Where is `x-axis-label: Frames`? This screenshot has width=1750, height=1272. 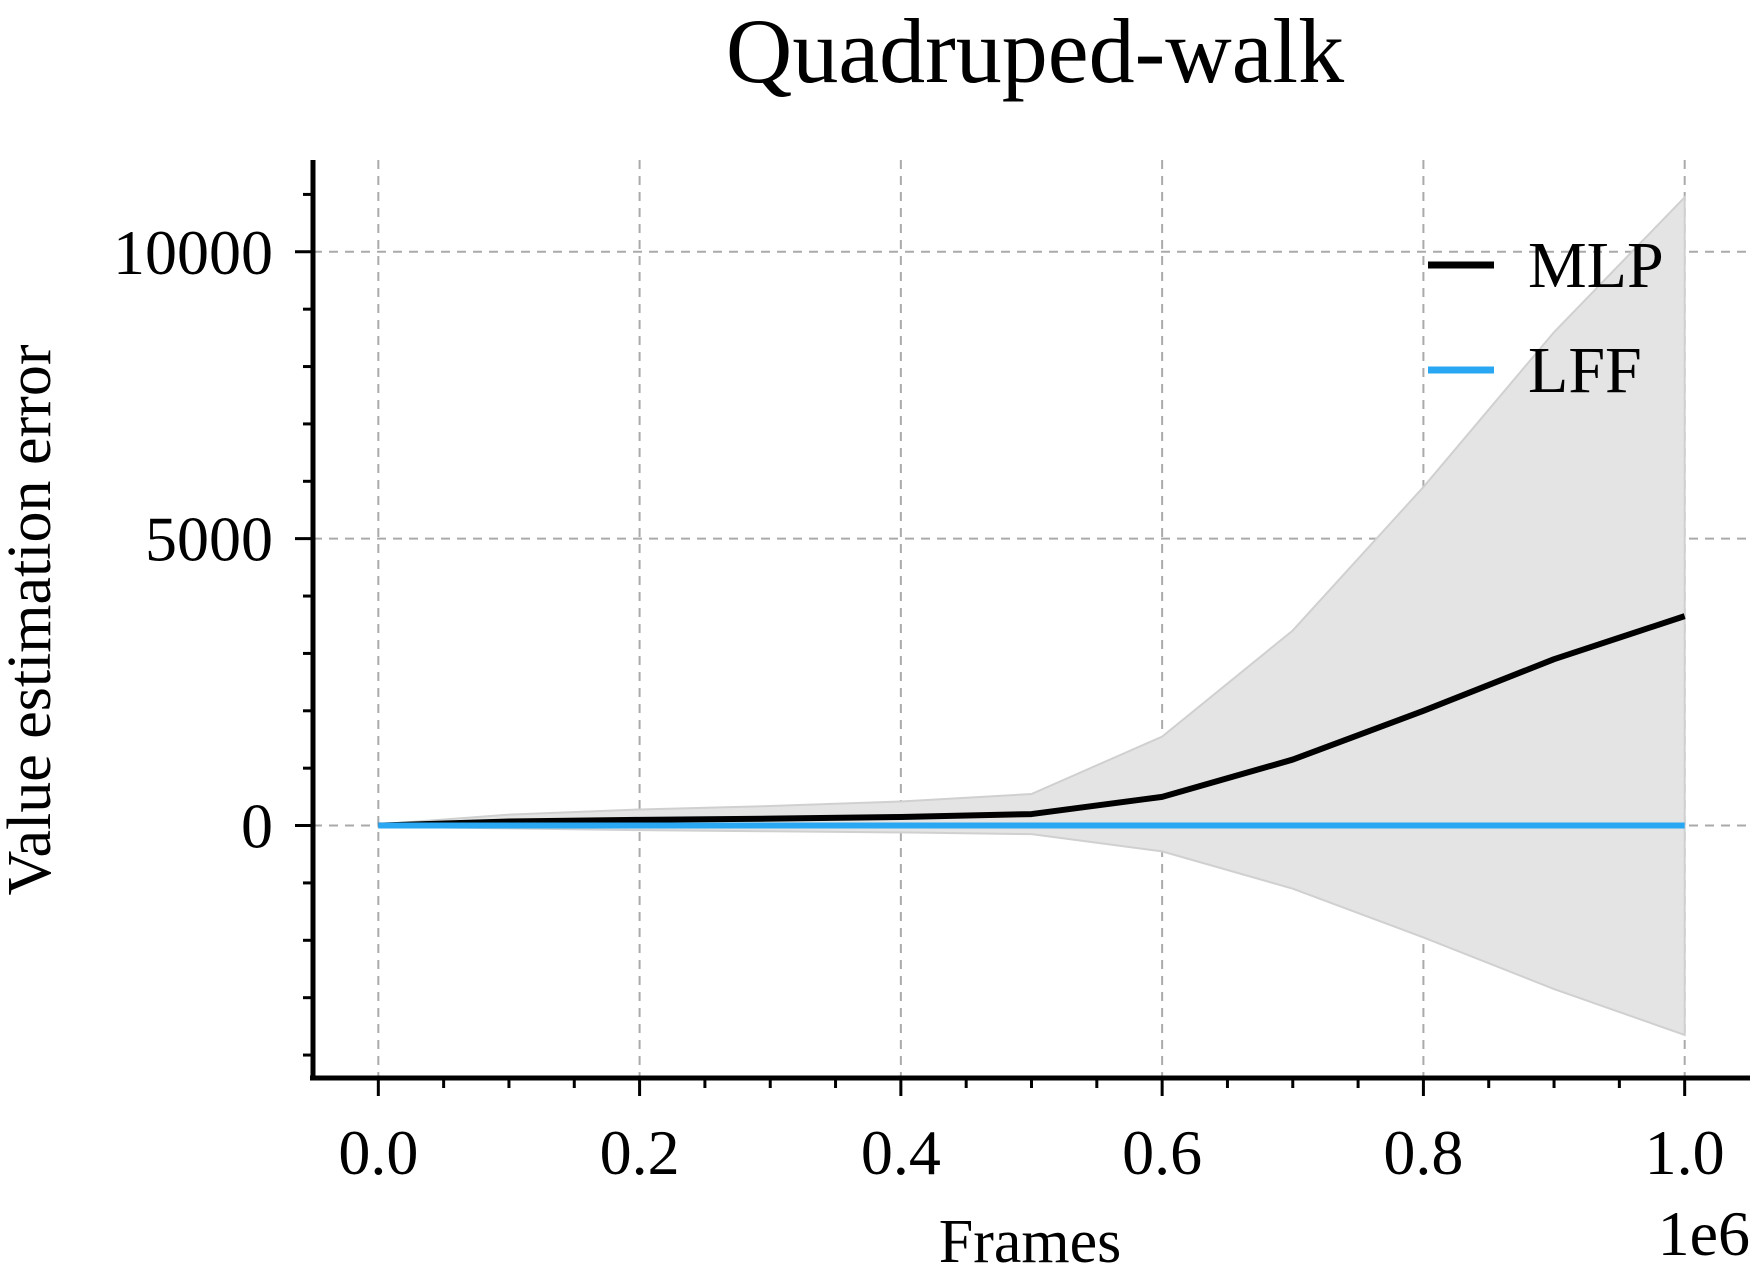
x-axis-label: Frames is located at coordinates (1030, 1240).